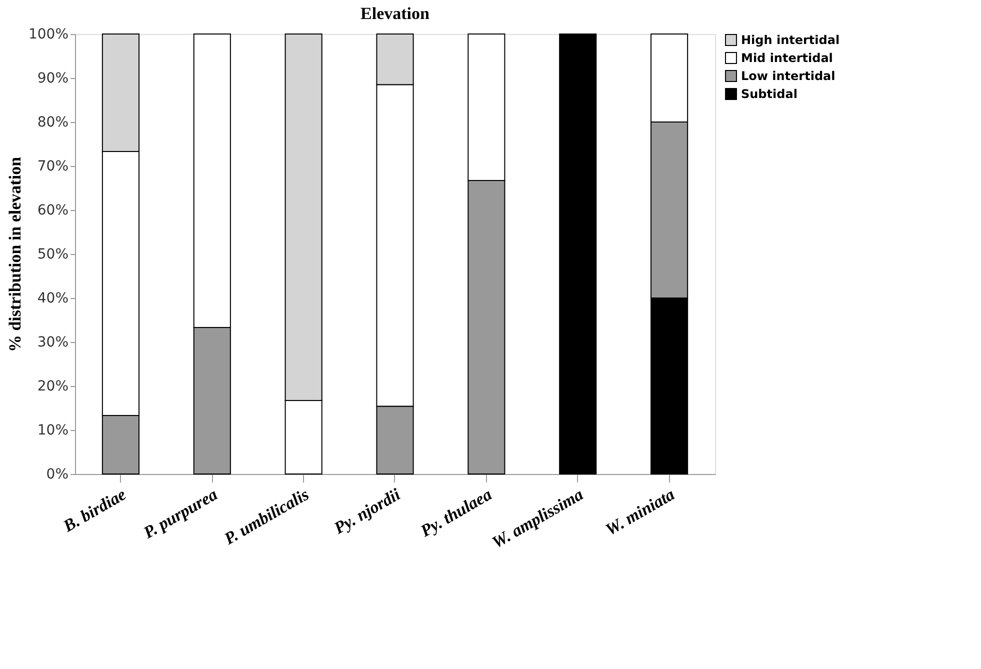 The width and height of the screenshot is (981, 669). I want to click on y-tick-label: 60%, so click(52, 210).